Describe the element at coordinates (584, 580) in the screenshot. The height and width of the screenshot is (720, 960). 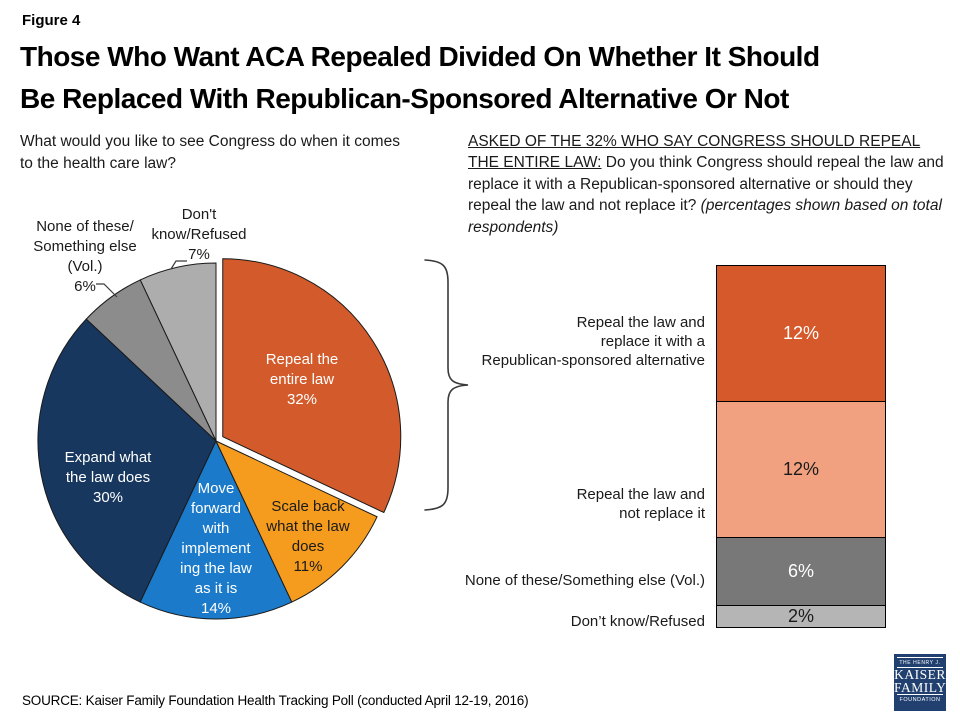
I see `bar-label-none-of-these: None of these/Something else (Vol.)` at that location.